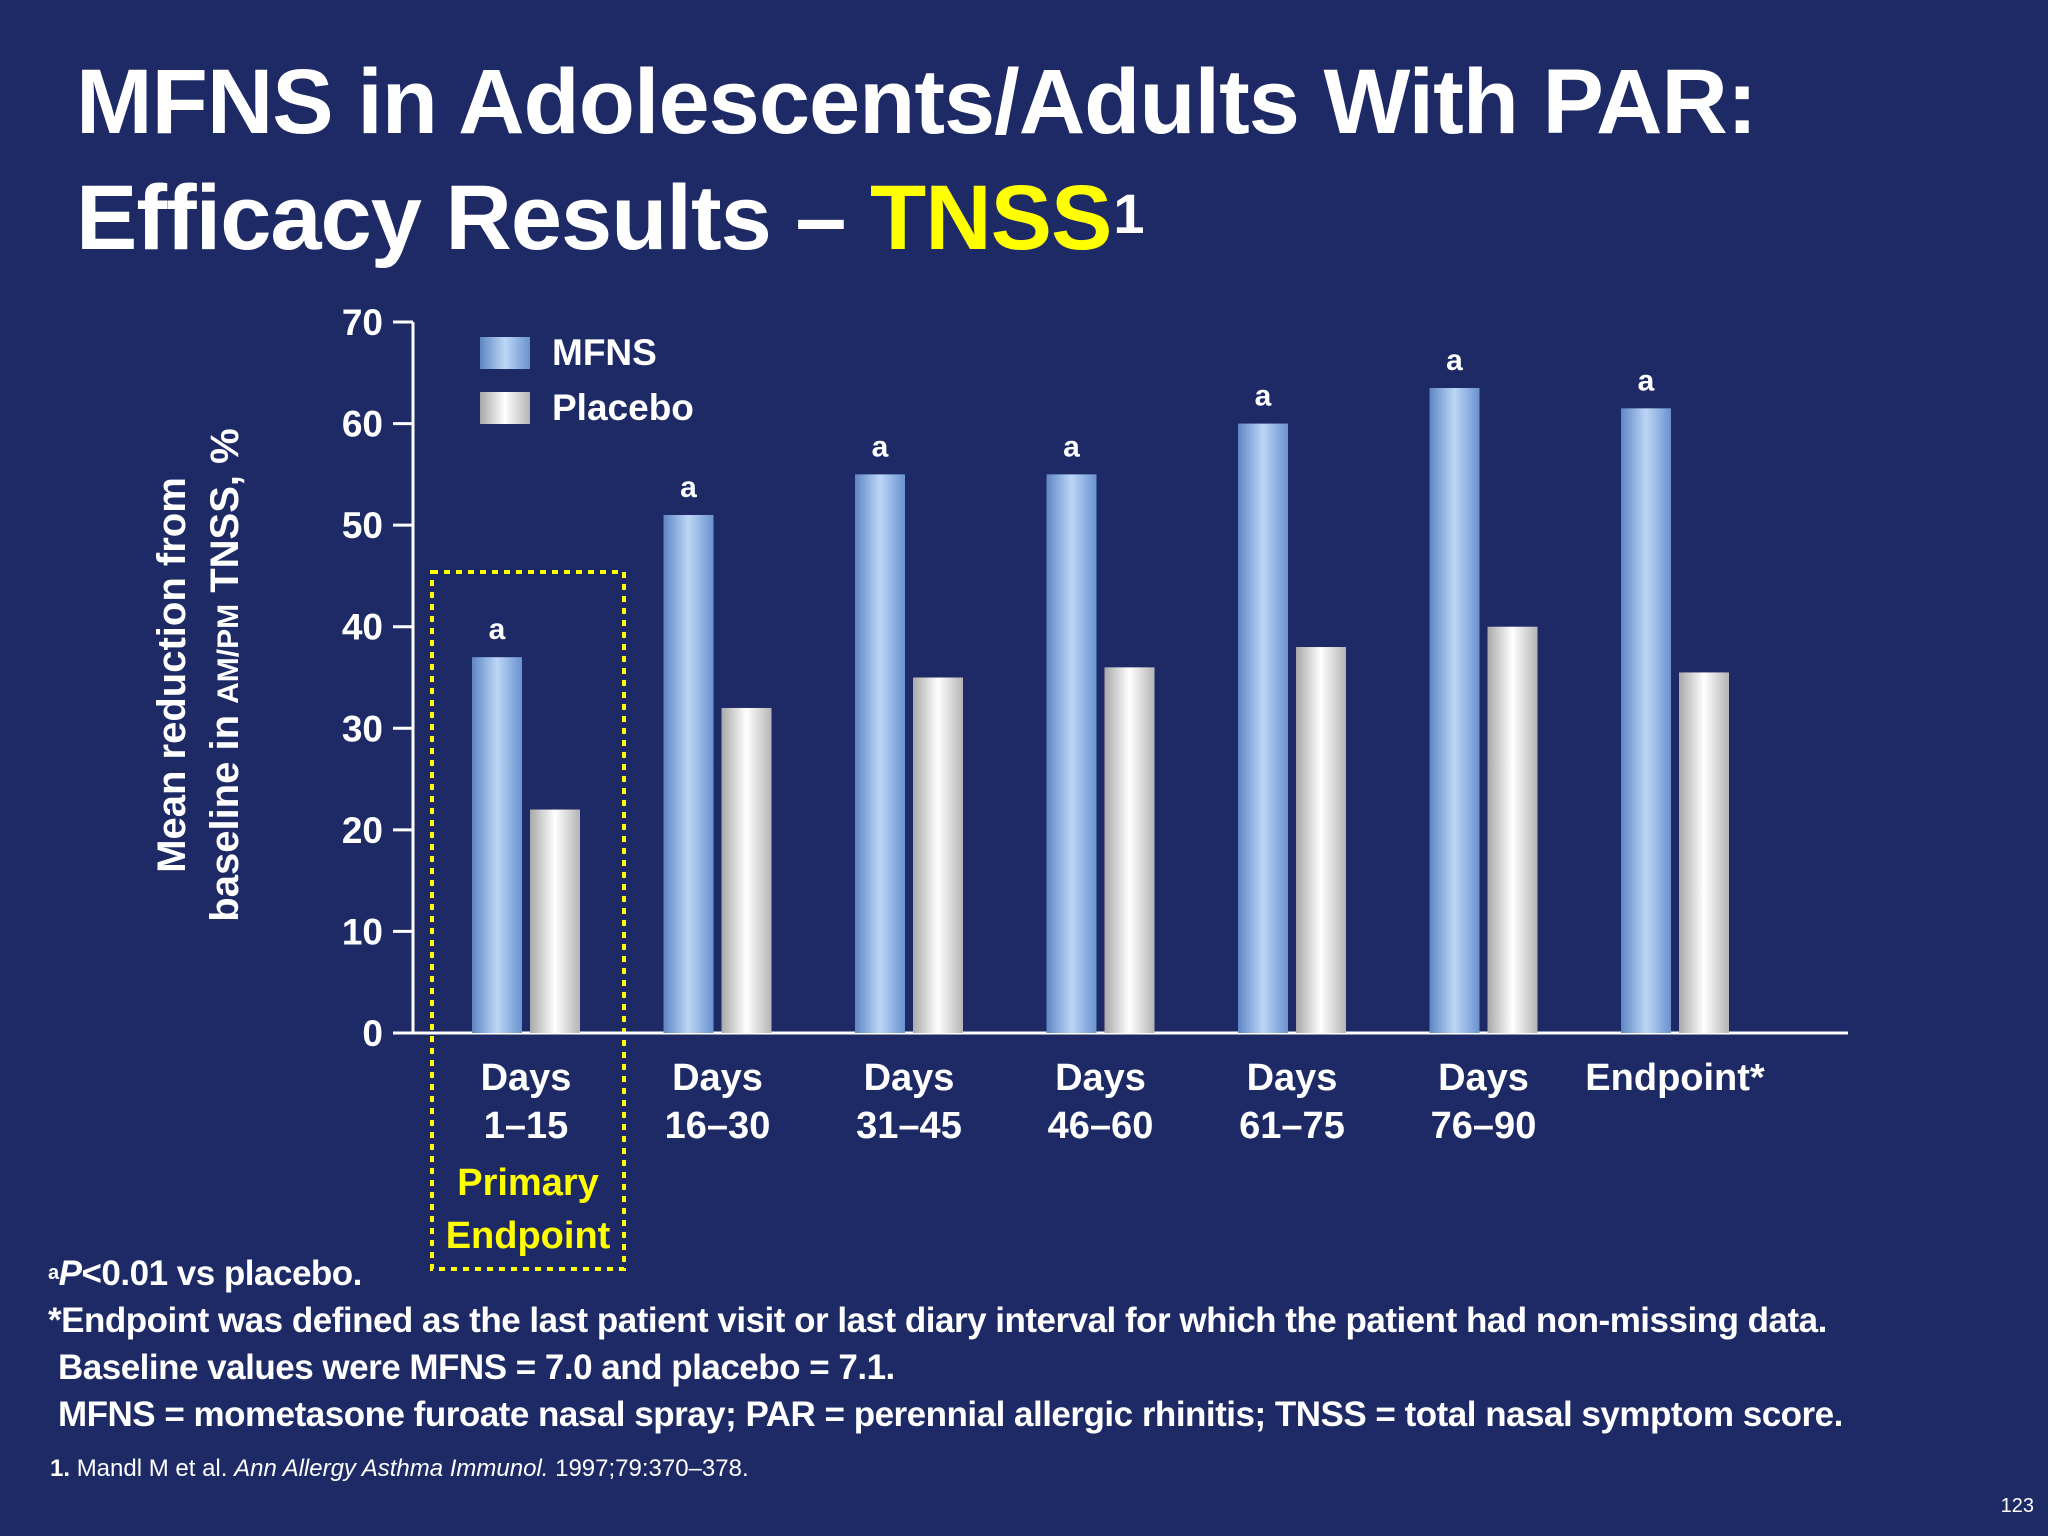 Image resolution: width=2048 pixels, height=1536 pixels. I want to click on primary-endpoint-box, so click(528, 920).